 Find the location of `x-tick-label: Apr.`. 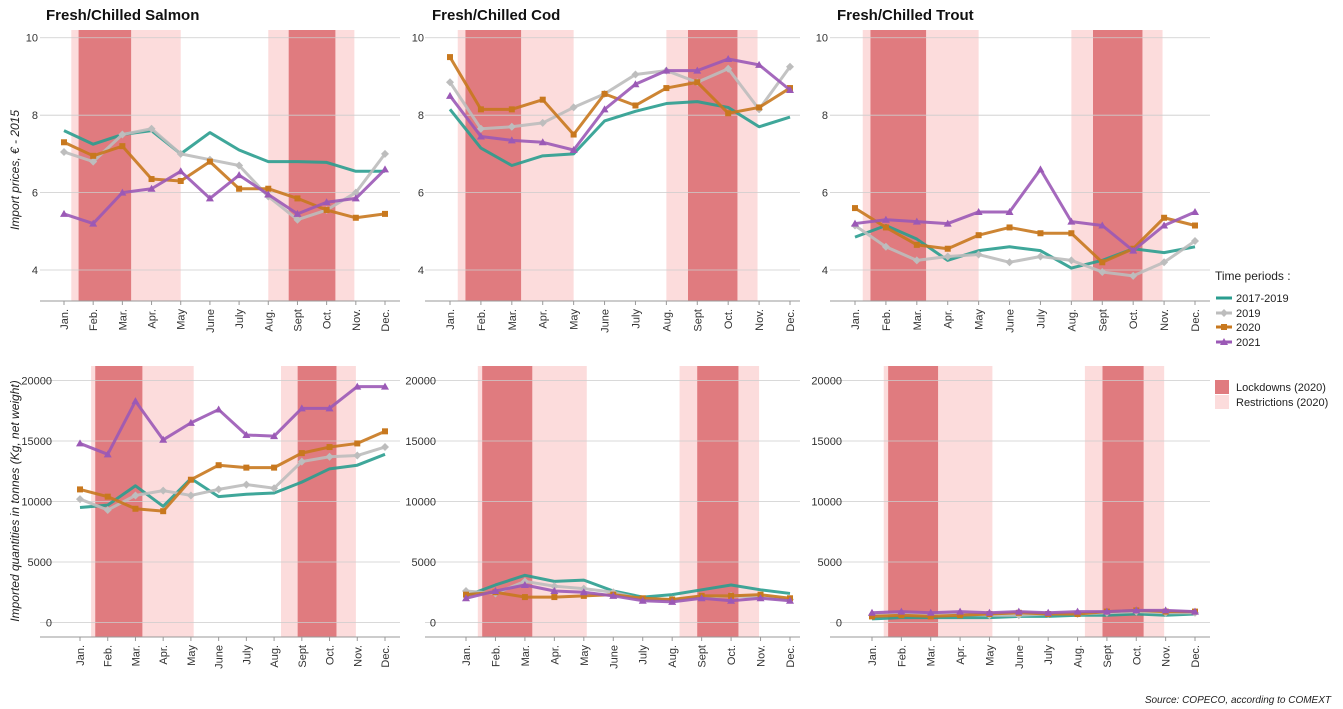

x-tick-label: Apr. is located at coordinates (544, 319).